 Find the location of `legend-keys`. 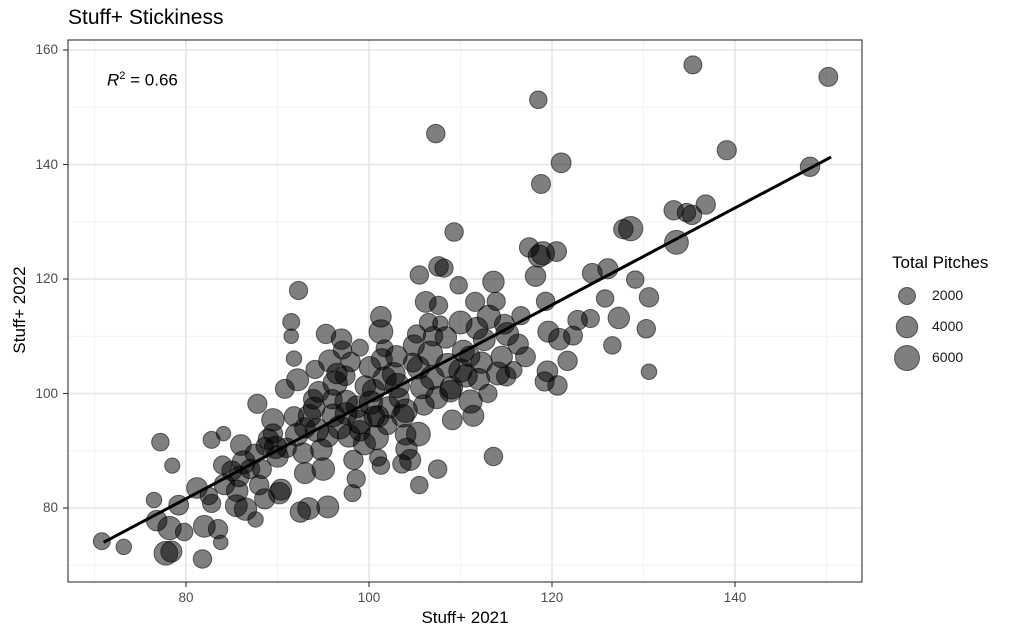

legend-keys is located at coordinates (907, 329).